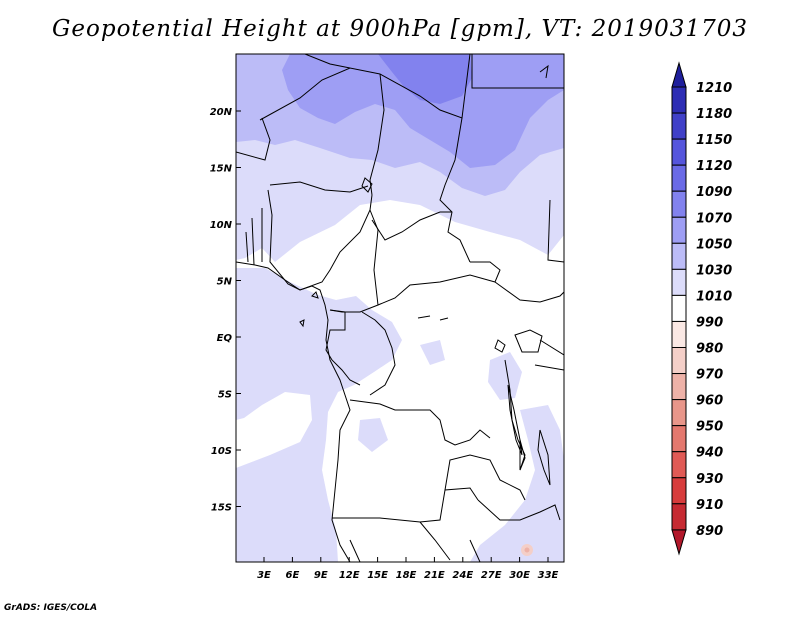 This screenshot has height=618, width=800. What do you see at coordinates (714, 166) in the screenshot?
I see `colorbar-label: 1120` at bounding box center [714, 166].